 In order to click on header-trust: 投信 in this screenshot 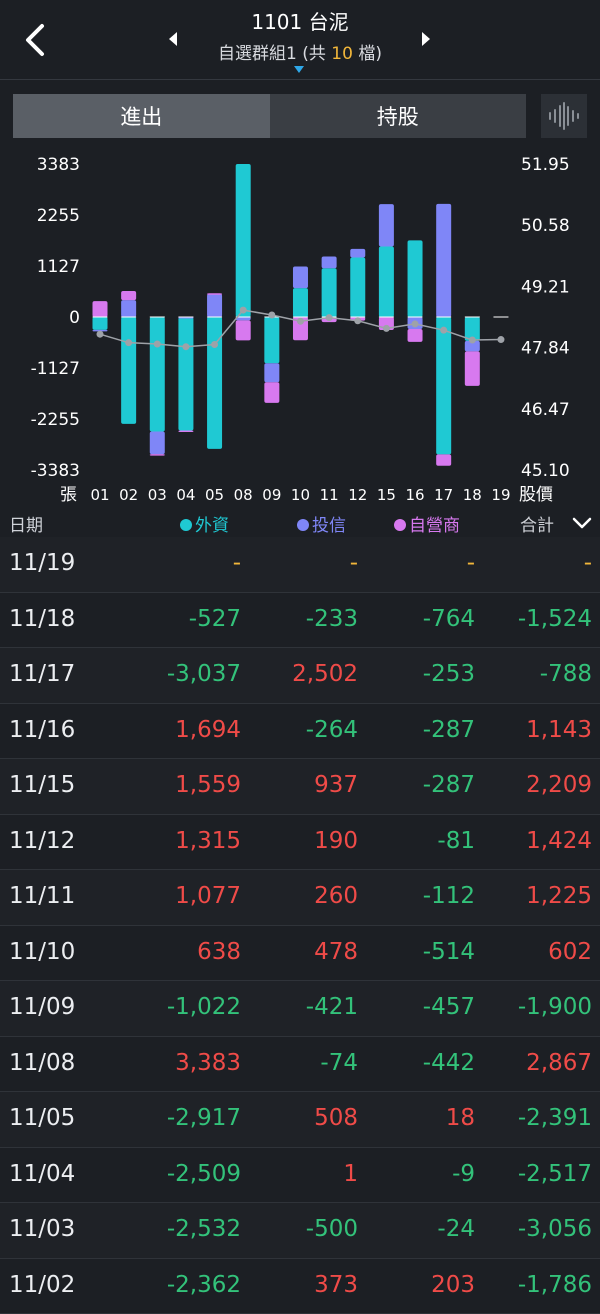, I will do `click(321, 523)`.